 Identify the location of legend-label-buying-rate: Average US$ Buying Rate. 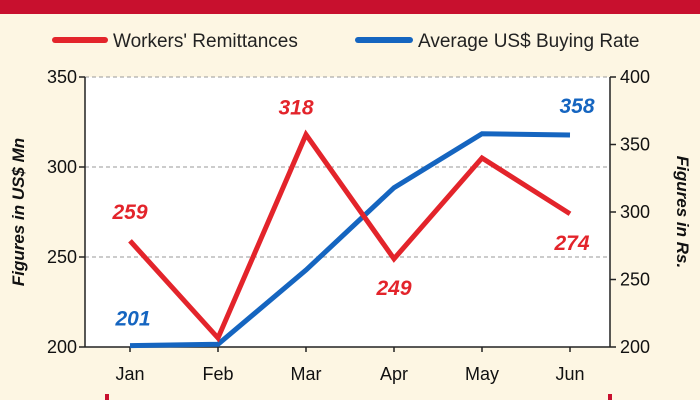
(528, 41).